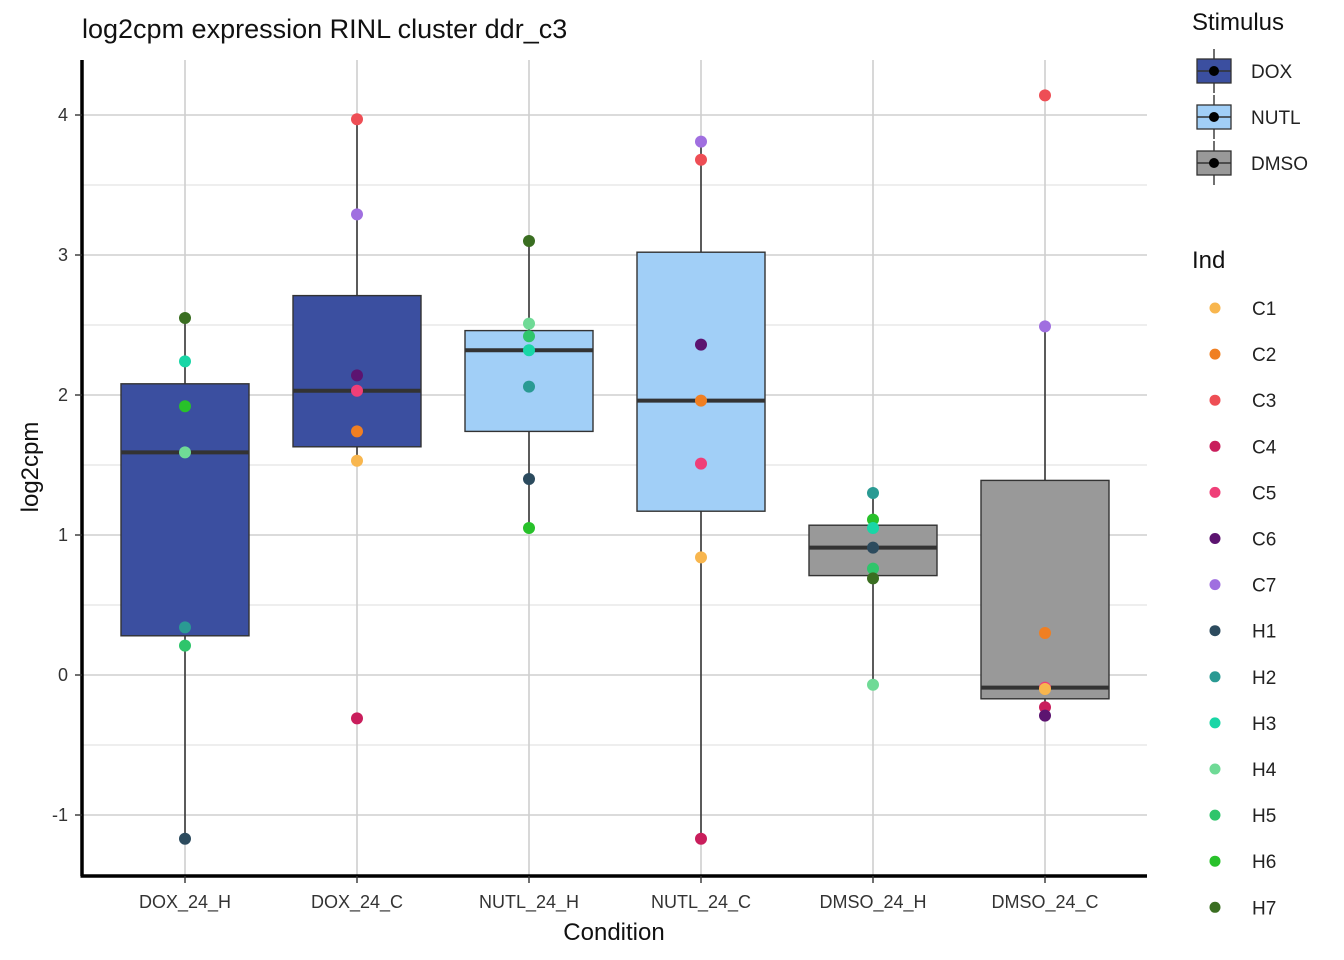 The width and height of the screenshot is (1344, 960). What do you see at coordinates (1264, 447) in the screenshot?
I see `legend-ind-label: C4` at bounding box center [1264, 447].